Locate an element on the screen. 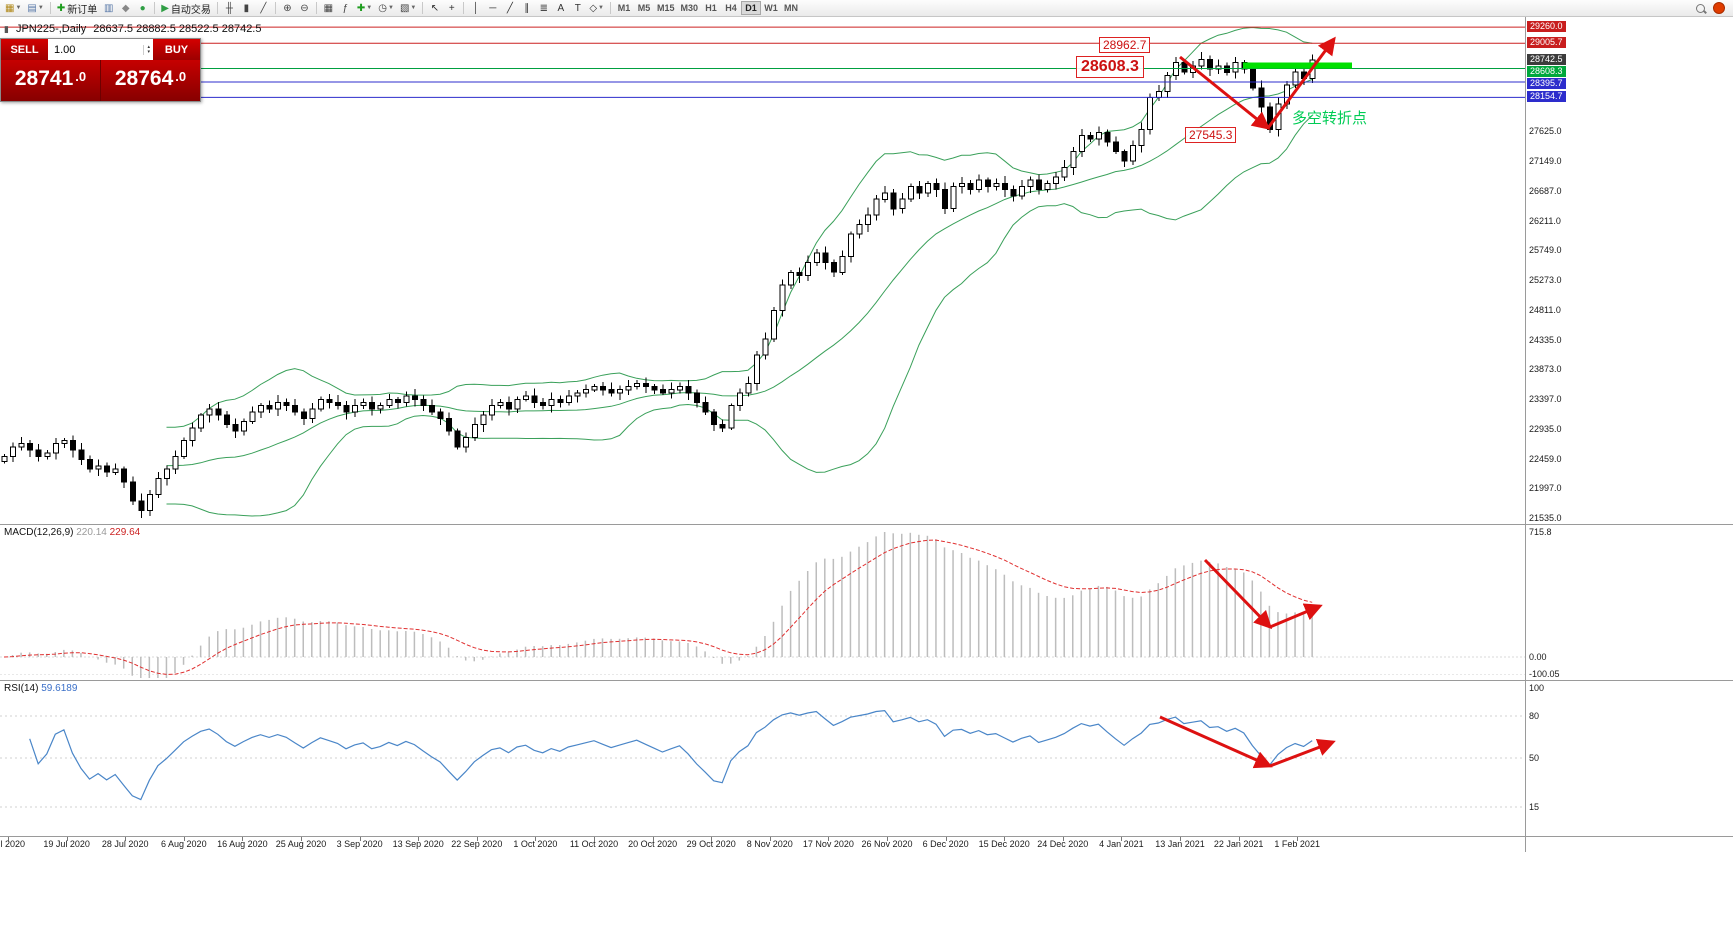 The width and height of the screenshot is (1733, 942). bar-chart-mode-button: ╫ is located at coordinates (229, 8).